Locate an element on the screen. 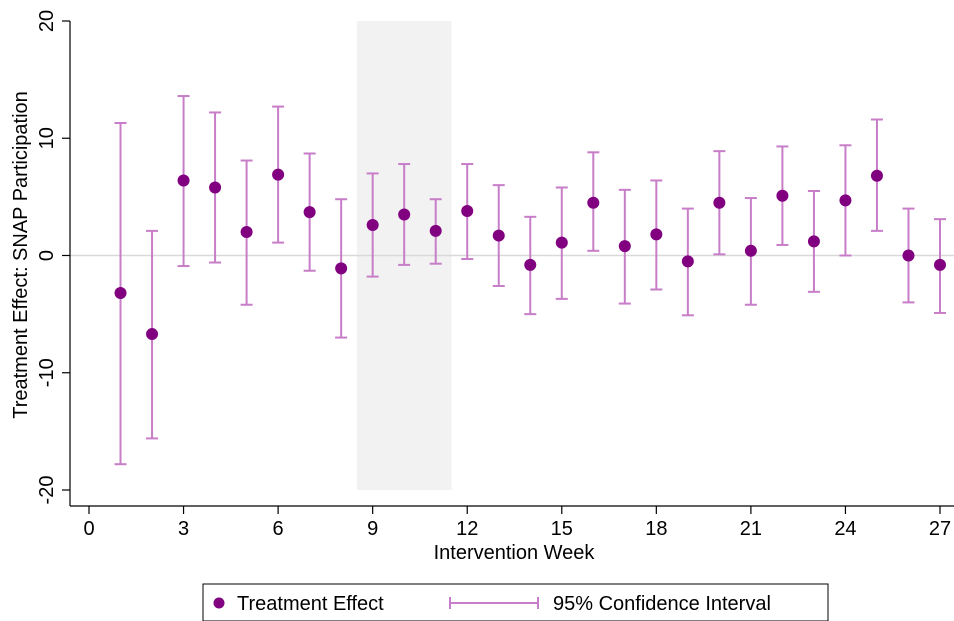  x-tick-label: 6 is located at coordinates (278, 529).